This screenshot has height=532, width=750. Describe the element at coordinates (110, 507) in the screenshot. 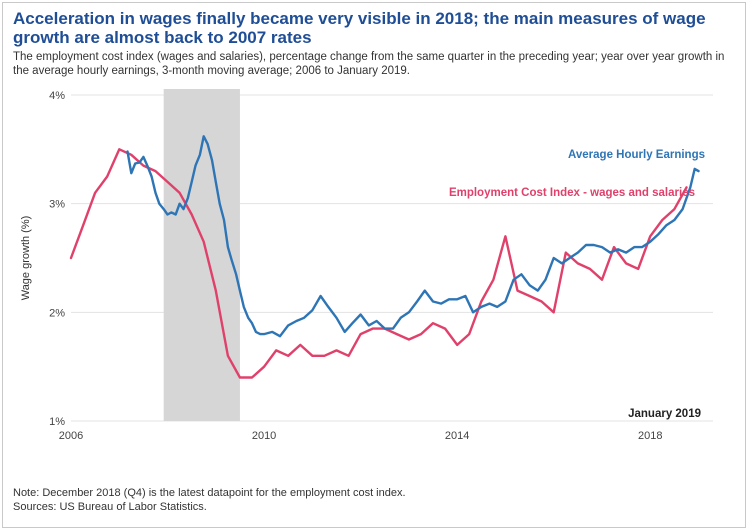

I see `source-note: Sources: US Bureau of Labor Statistics.` at that location.